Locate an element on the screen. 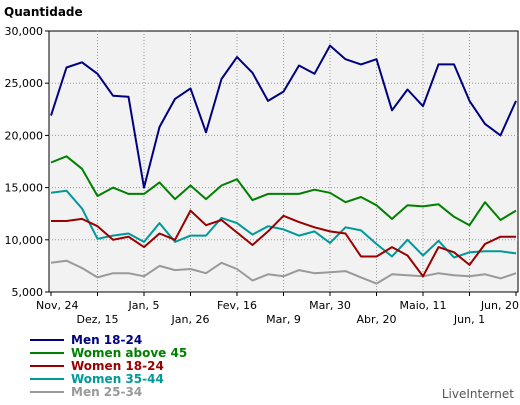 This screenshot has width=520, height=405. x-tick-label: Abr, 20 is located at coordinates (376, 319).